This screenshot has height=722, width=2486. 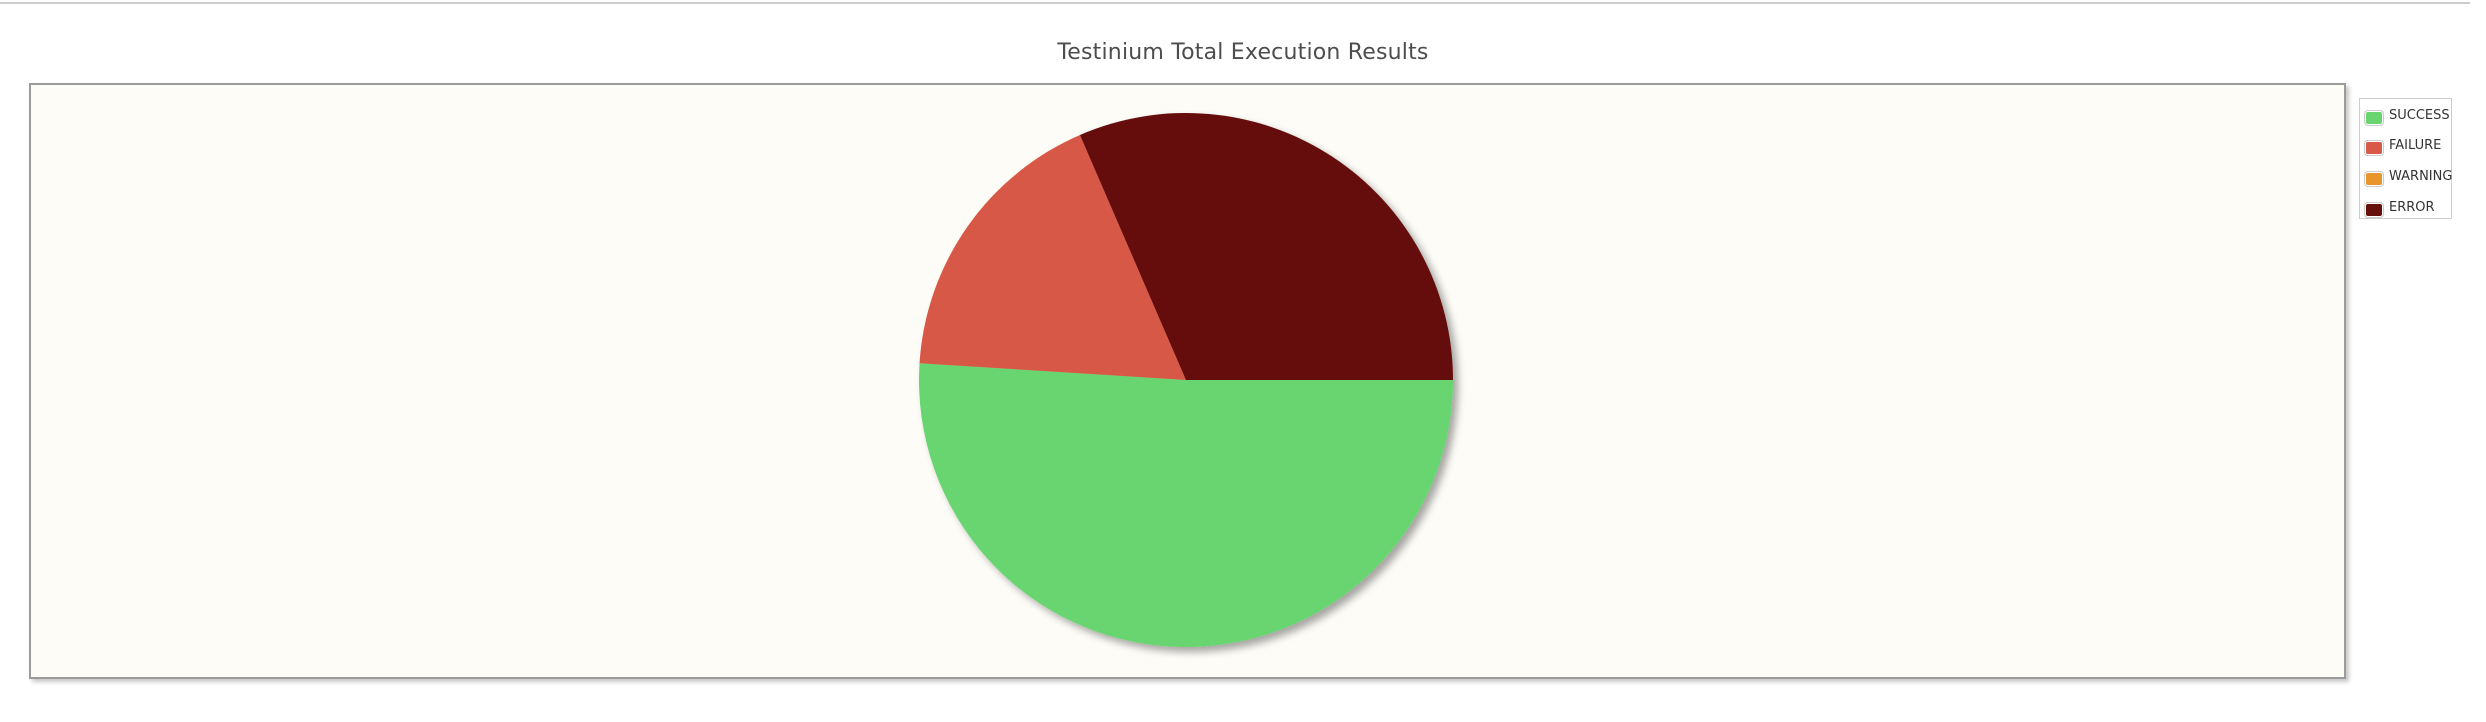 What do you see at coordinates (2419, 115) in the screenshot?
I see `legend-label-success: SUCCESS` at bounding box center [2419, 115].